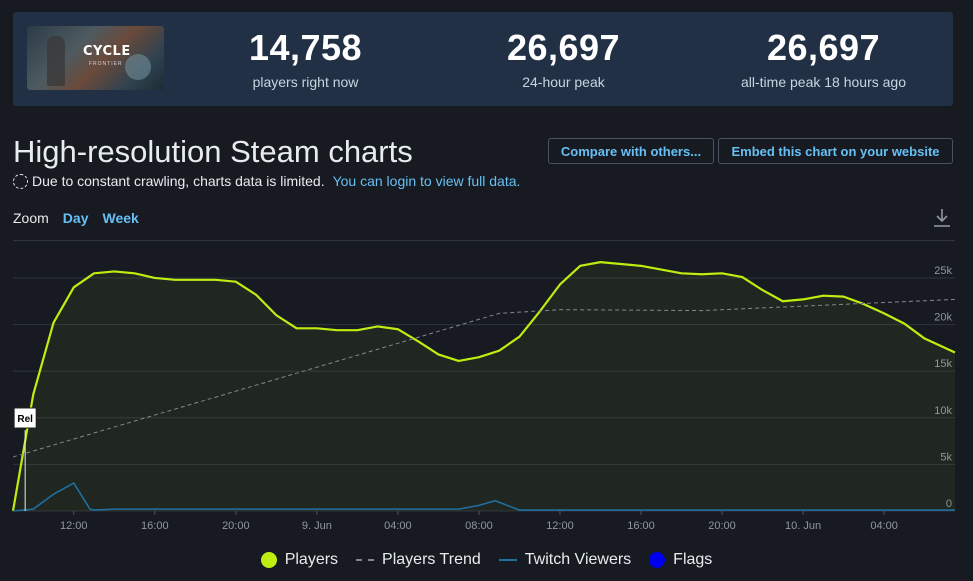 The height and width of the screenshot is (581, 973). Describe the element at coordinates (943, 318) in the screenshot. I see `y-tick-label: 20k` at that location.